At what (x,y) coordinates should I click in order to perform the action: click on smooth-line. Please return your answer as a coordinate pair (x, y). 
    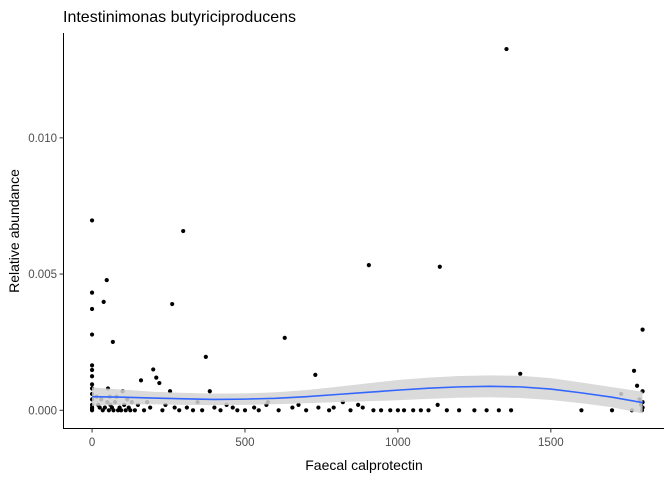
    Looking at the image, I should click on (367, 394).